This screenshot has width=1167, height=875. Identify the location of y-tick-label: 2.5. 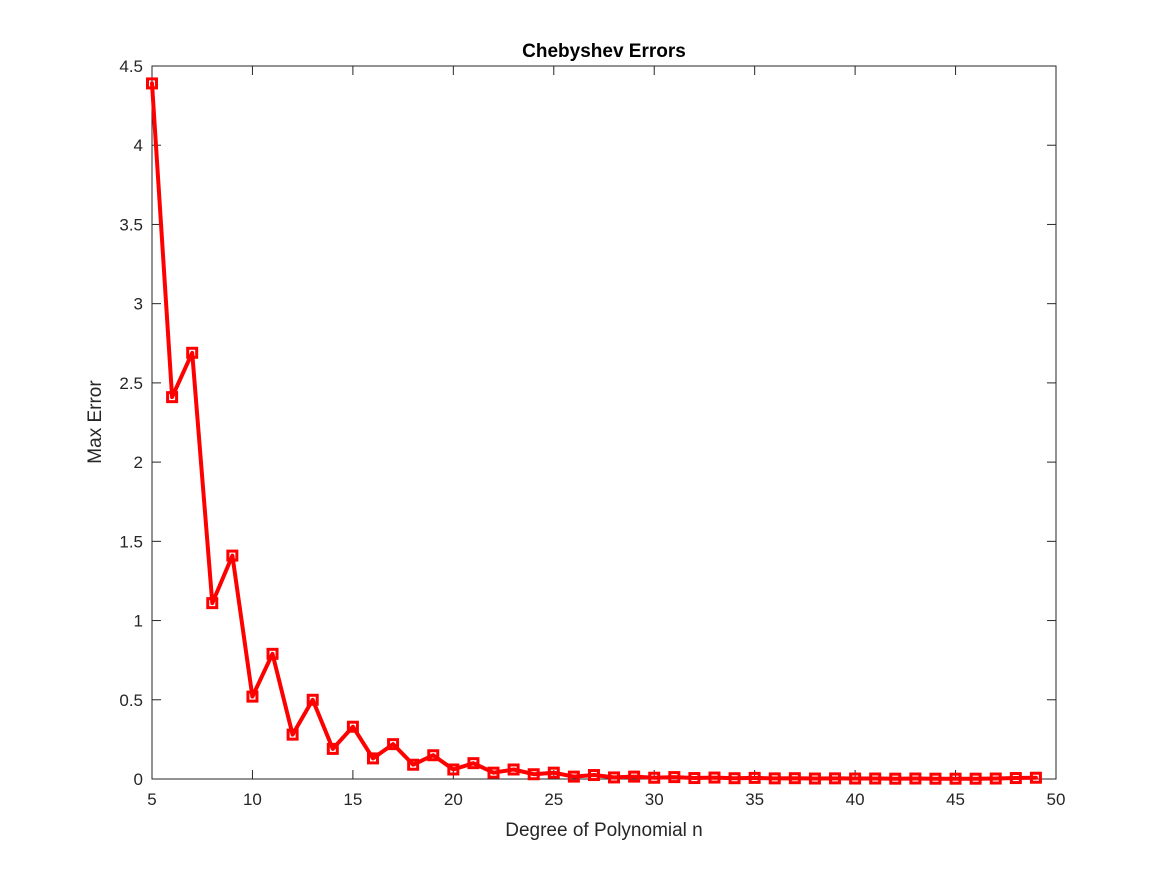
(131, 383).